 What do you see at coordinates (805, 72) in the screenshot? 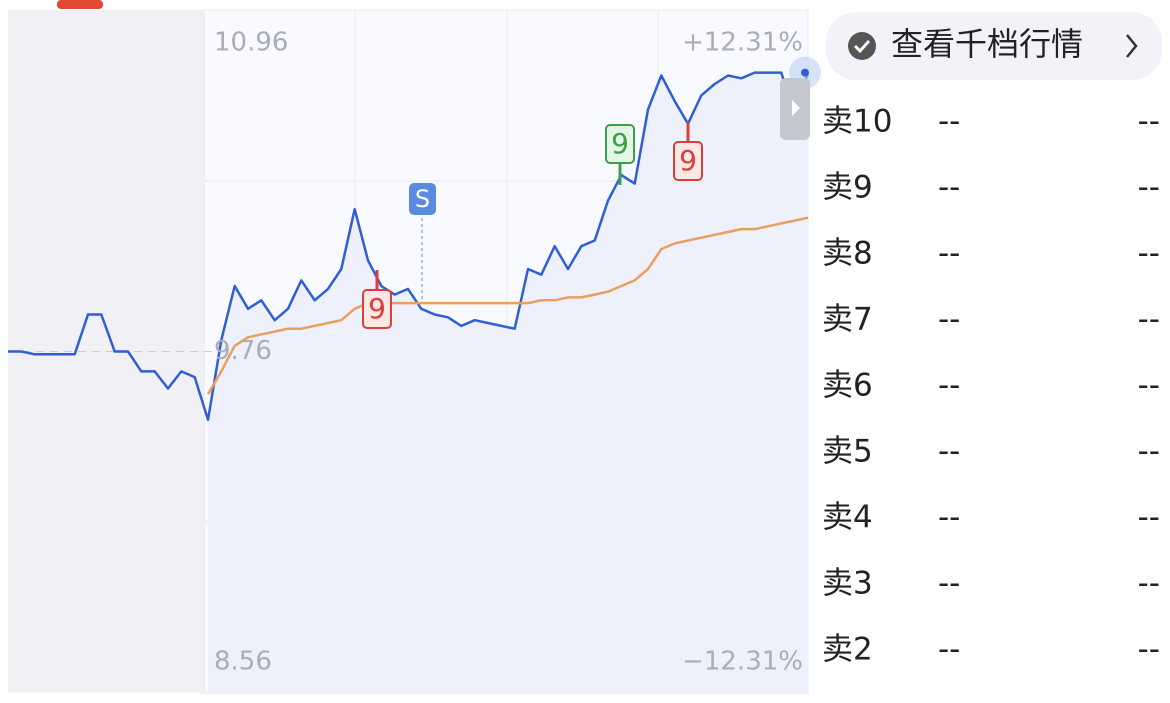
I see `last-point` at bounding box center [805, 72].